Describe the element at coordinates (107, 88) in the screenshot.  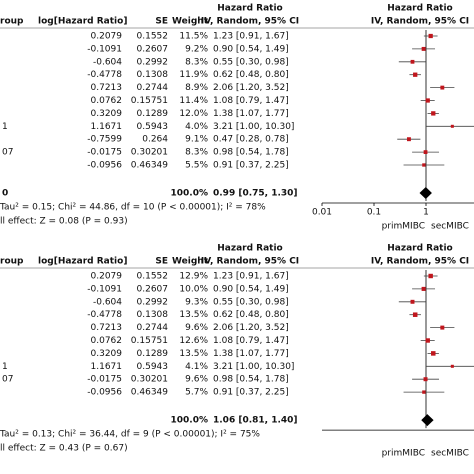
I see `log-hr: 0.7213` at that location.